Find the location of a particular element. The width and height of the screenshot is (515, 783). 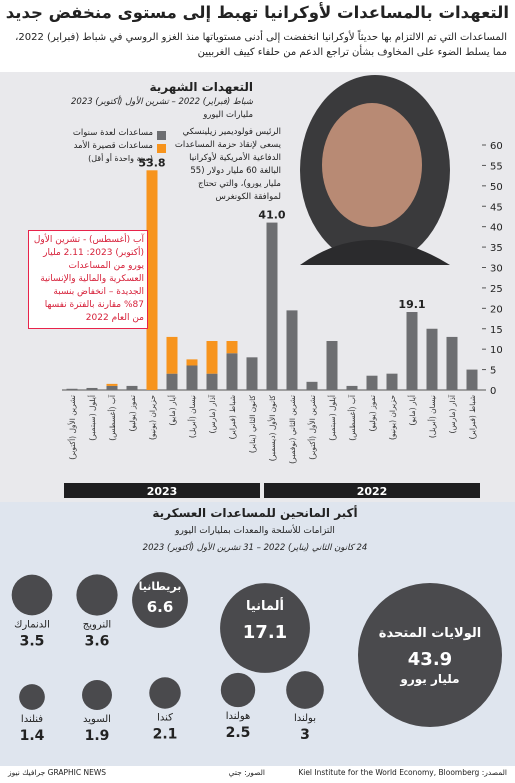

legend-note: (سنة واحدة أو أقل) is located at coordinates (120, 158).